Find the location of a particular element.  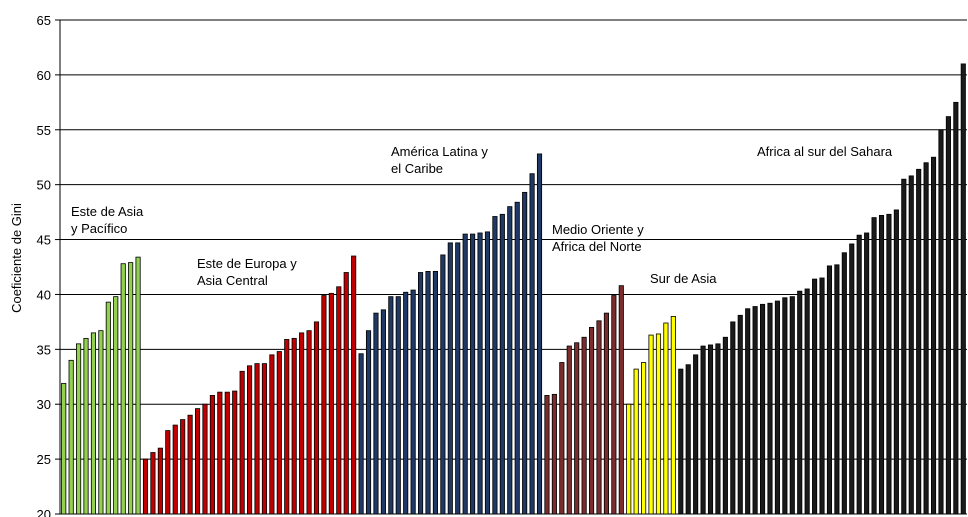

annotation-line: Africa al sur del Sahara is located at coordinates (825, 151).